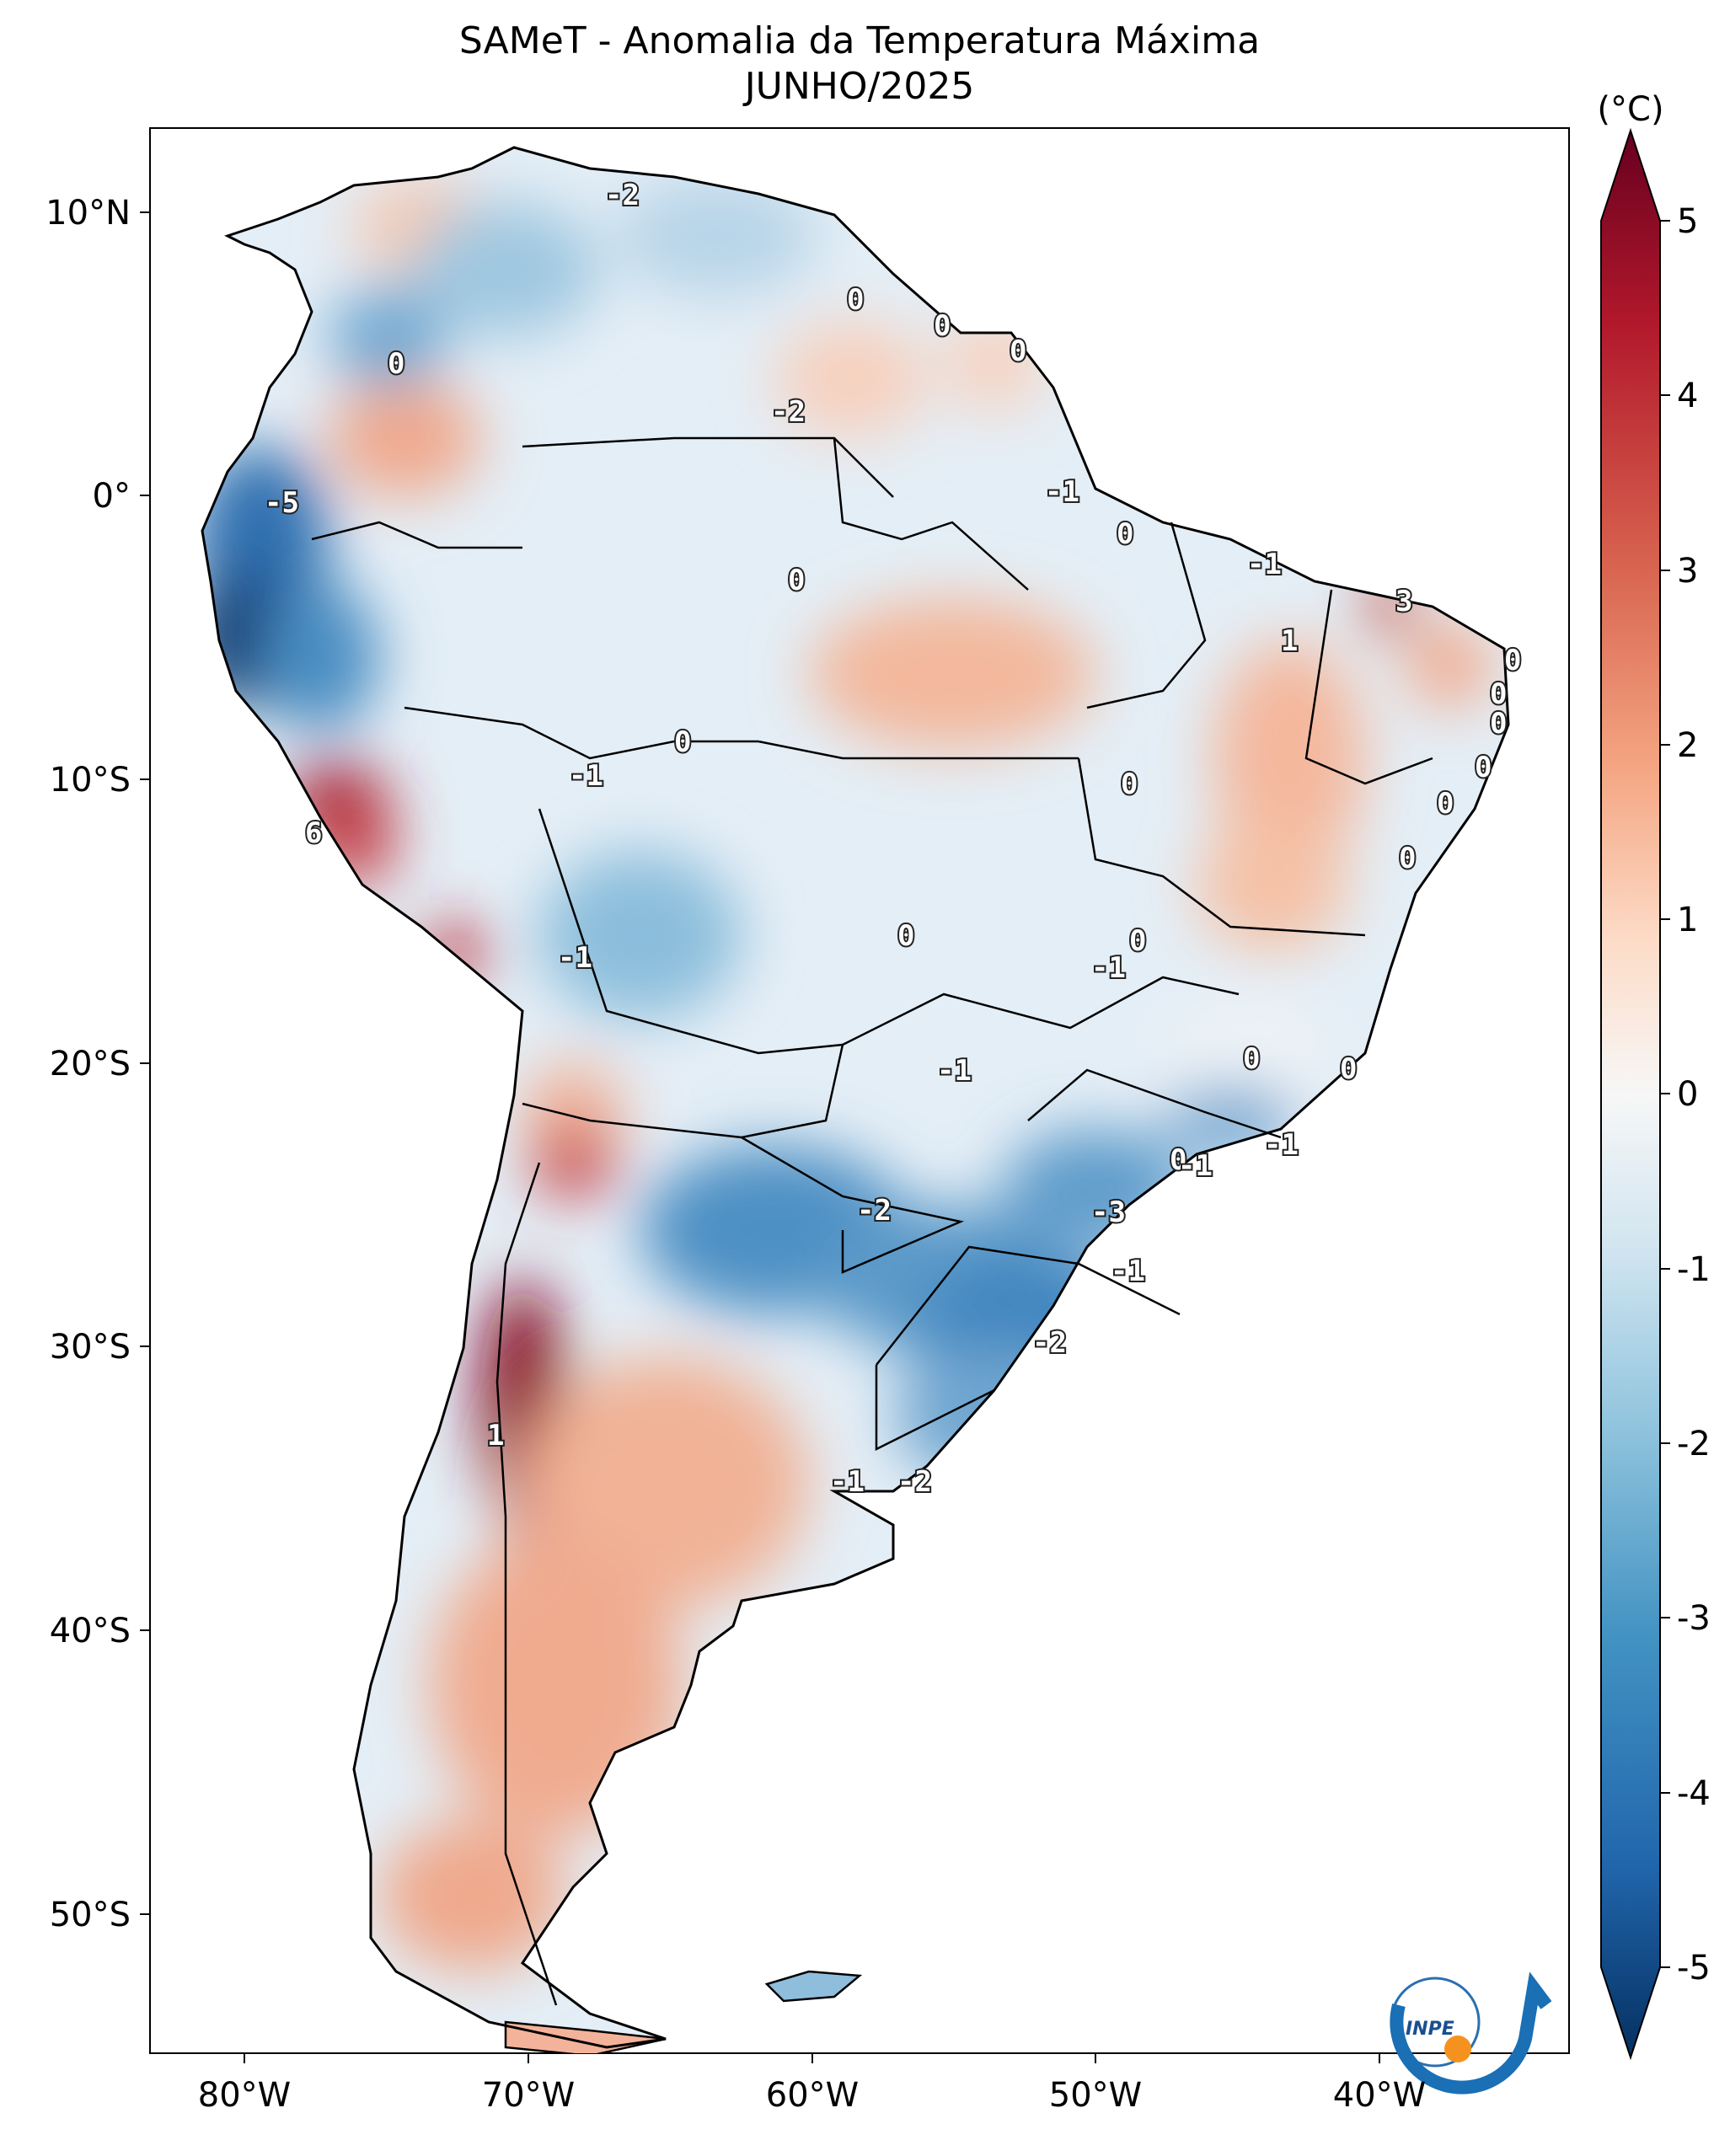 This screenshot has height=2156, width=1730. What do you see at coordinates (282, 503) in the screenshot?
I see `contour-label: -5` at bounding box center [282, 503].